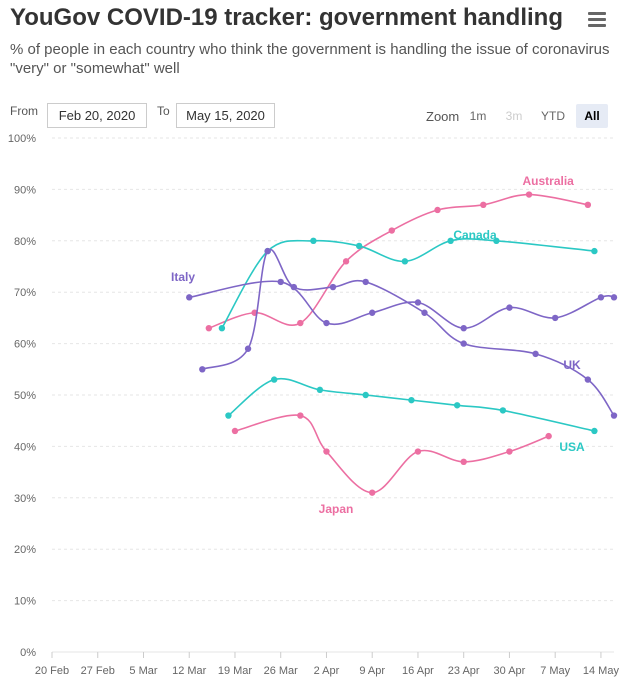  What do you see at coordinates (336, 509) in the screenshot?
I see `japan-series-label: Japan` at bounding box center [336, 509].